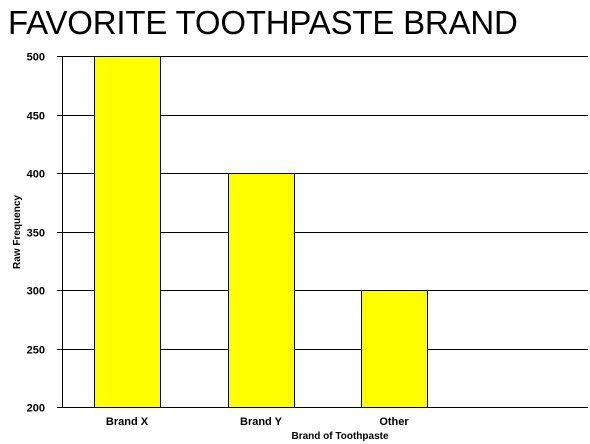 This screenshot has height=444, width=590. What do you see at coordinates (261, 422) in the screenshot?
I see `x-tick-label-brand-y: Brand Y` at bounding box center [261, 422].